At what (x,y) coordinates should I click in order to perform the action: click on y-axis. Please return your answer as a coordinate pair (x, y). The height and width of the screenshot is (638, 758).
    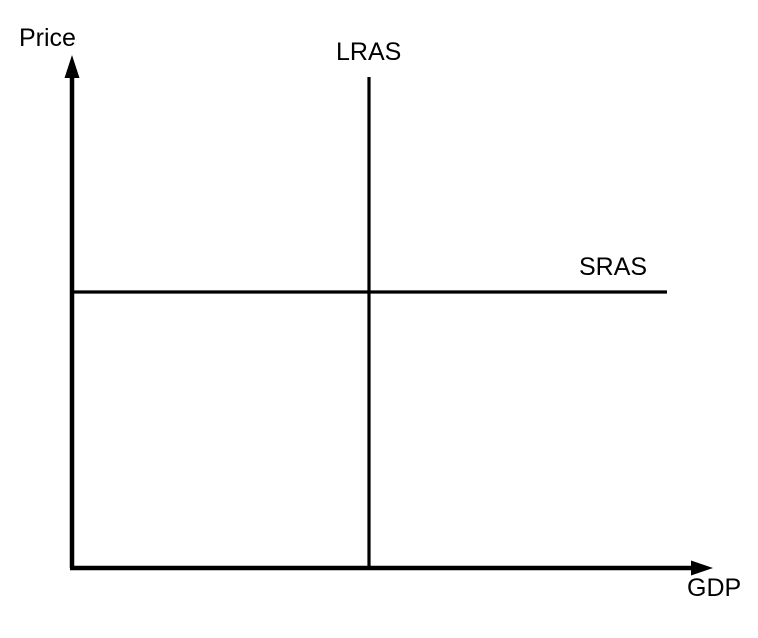
    Looking at the image, I should click on (72, 311).